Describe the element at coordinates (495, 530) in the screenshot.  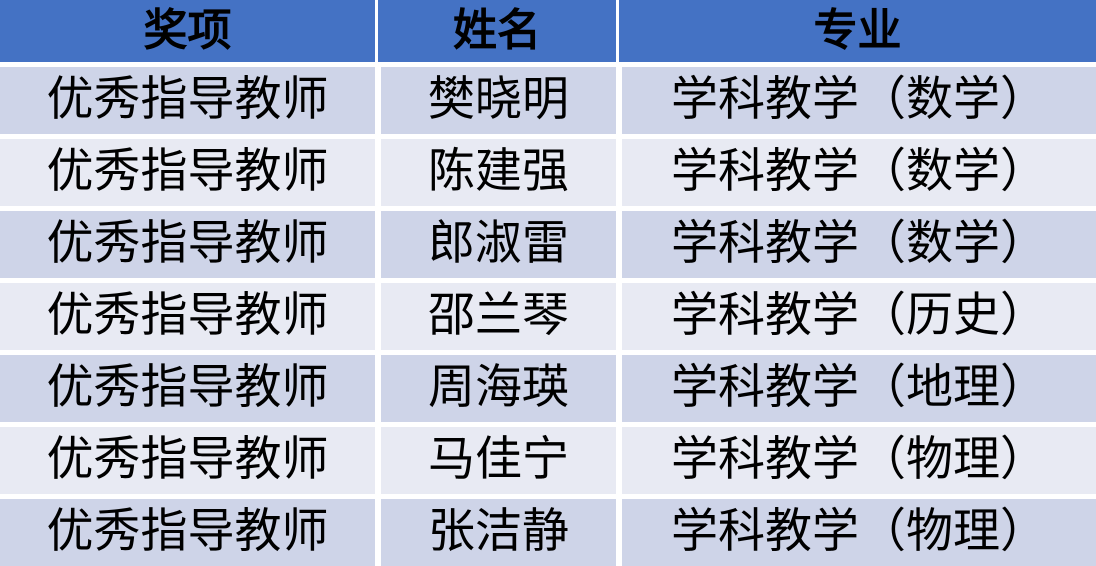
I see `cell-name: 张洁静` at that location.